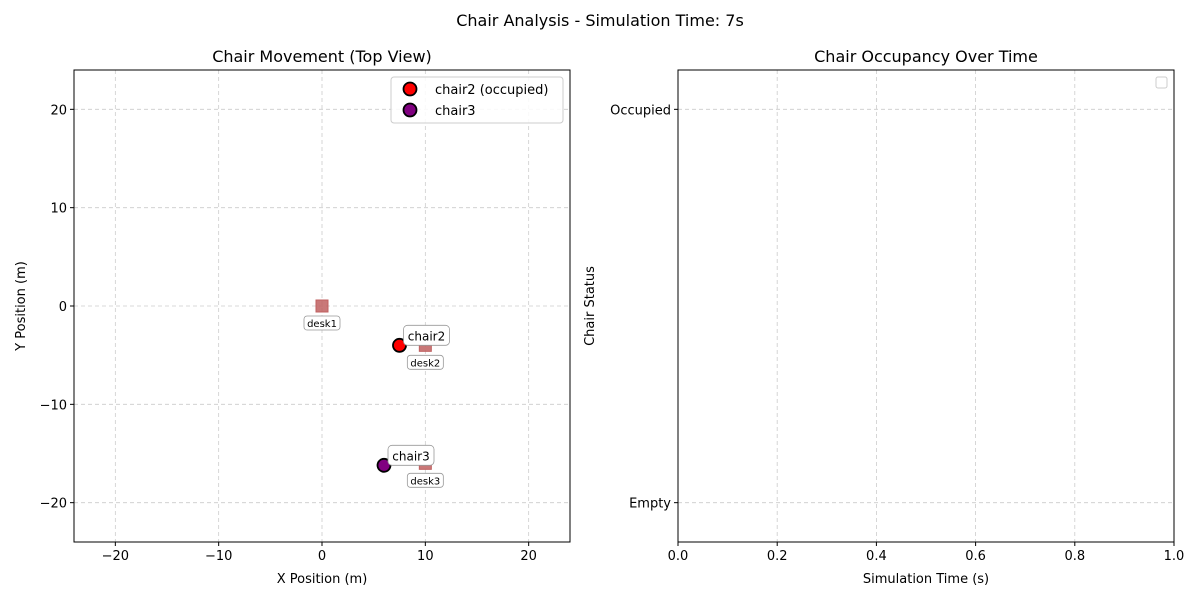 The width and height of the screenshot is (1200, 600). Describe the element at coordinates (590, 306) in the screenshot. I see `y-axis-label: Chair Status` at that location.